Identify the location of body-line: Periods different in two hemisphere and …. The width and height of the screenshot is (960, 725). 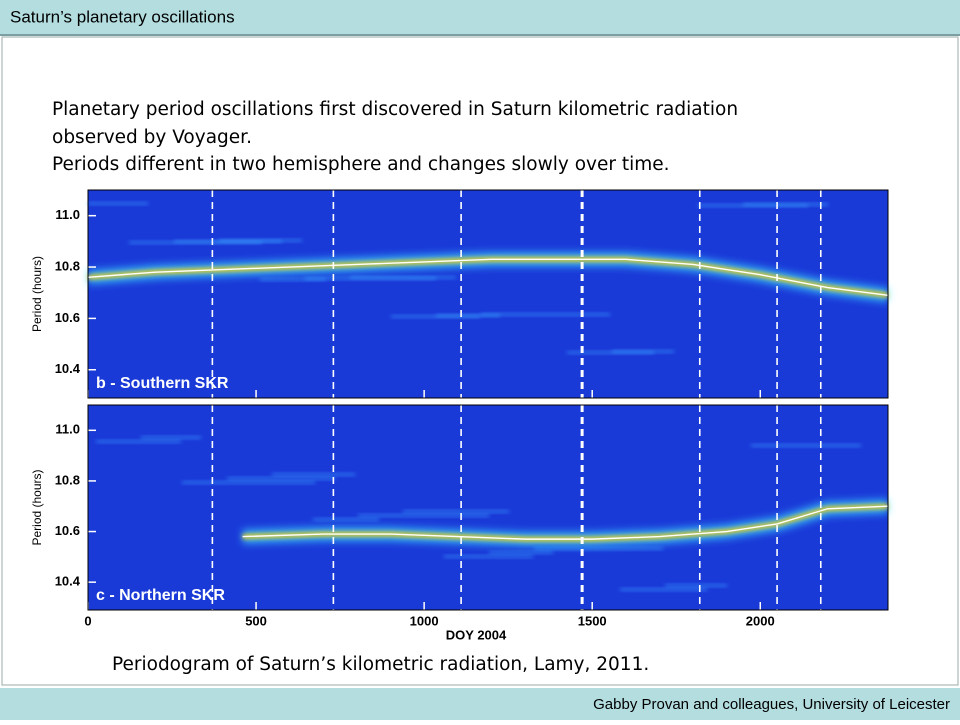
(361, 164).